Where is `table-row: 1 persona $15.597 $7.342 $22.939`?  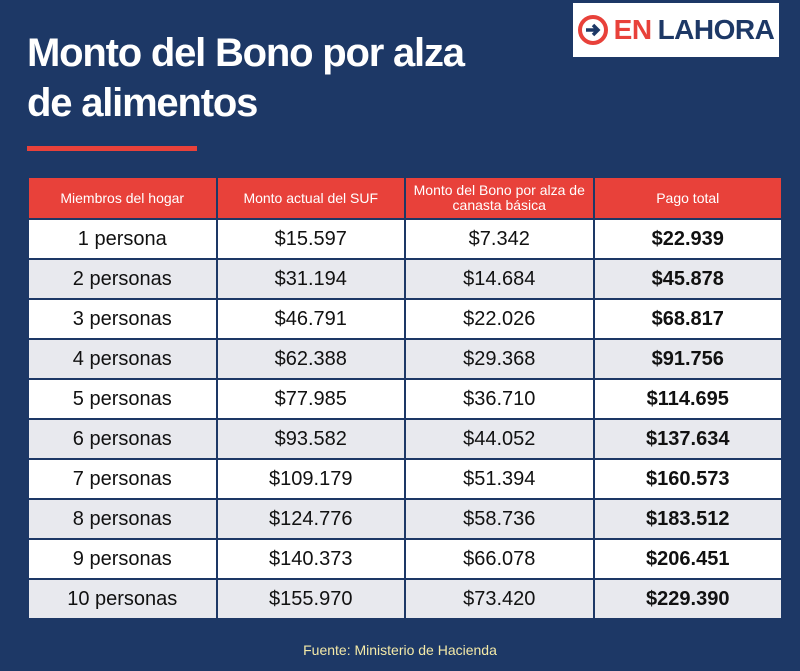 table-row: 1 persona $15.597 $7.342 $22.939 is located at coordinates (405, 239).